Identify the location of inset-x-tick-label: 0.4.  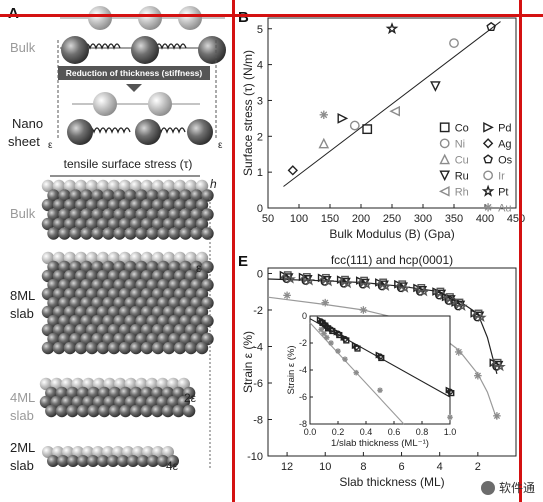
(366, 432).